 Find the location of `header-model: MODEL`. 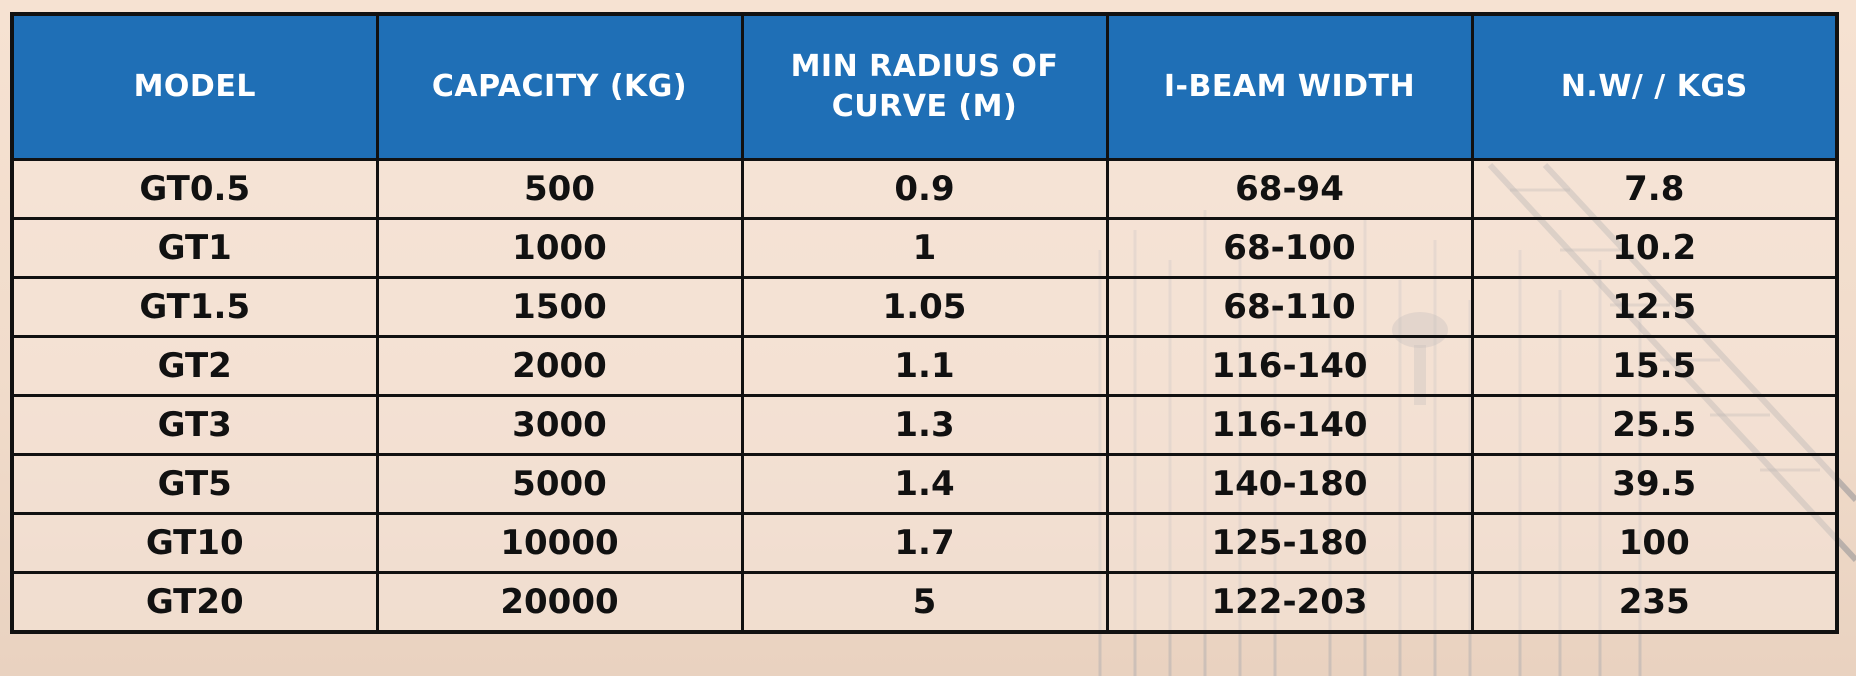

header-model: MODEL is located at coordinates (194, 86).